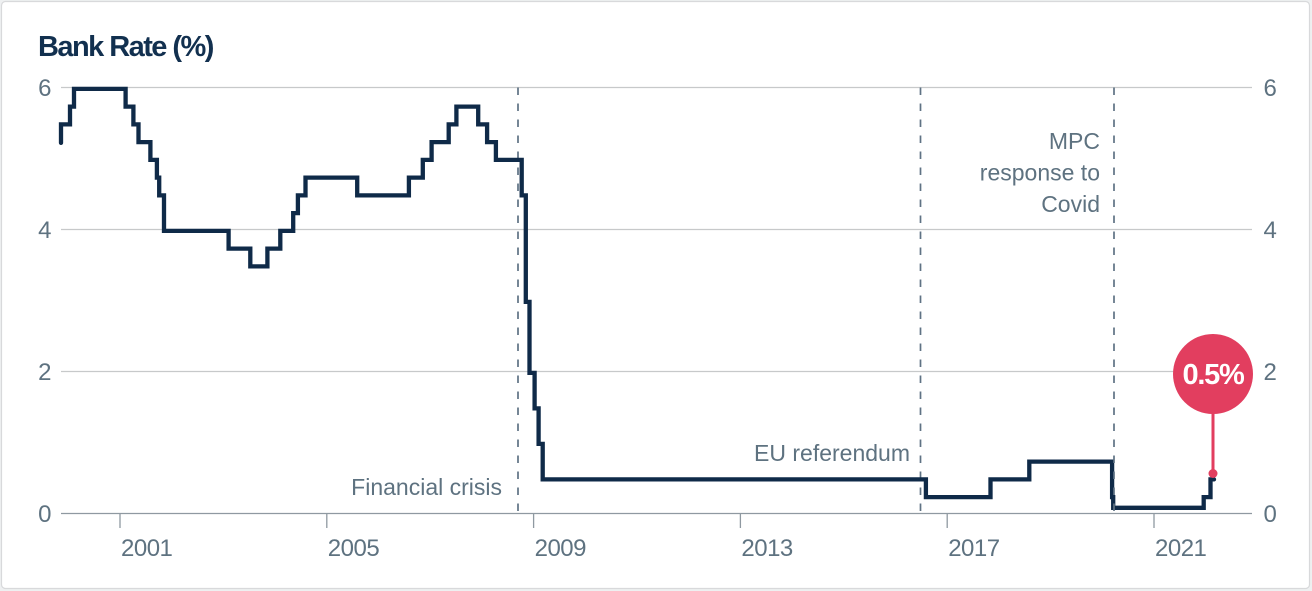 This screenshot has width=1312, height=591. Describe the element at coordinates (767, 548) in the screenshot. I see `svg-text: 2013` at that location.